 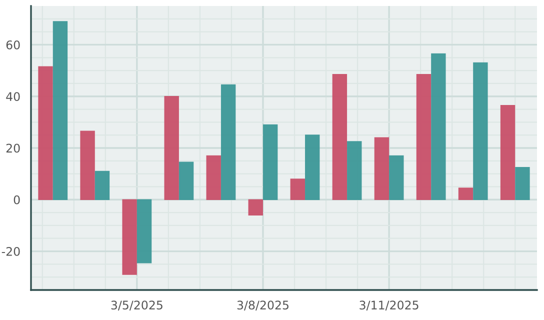 What do you see at coordinates (13, 45) in the screenshot?
I see `y-tick-label: 60` at bounding box center [13, 45].